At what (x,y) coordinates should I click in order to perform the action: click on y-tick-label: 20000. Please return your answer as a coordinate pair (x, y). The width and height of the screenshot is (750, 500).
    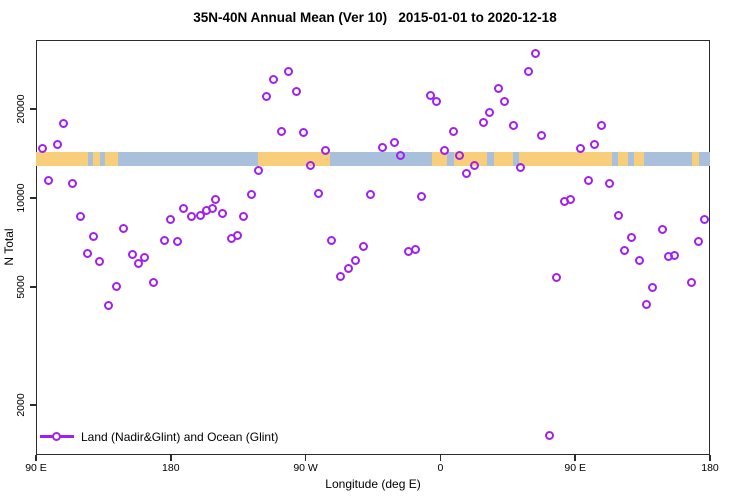
    Looking at the image, I should click on (21, 109).